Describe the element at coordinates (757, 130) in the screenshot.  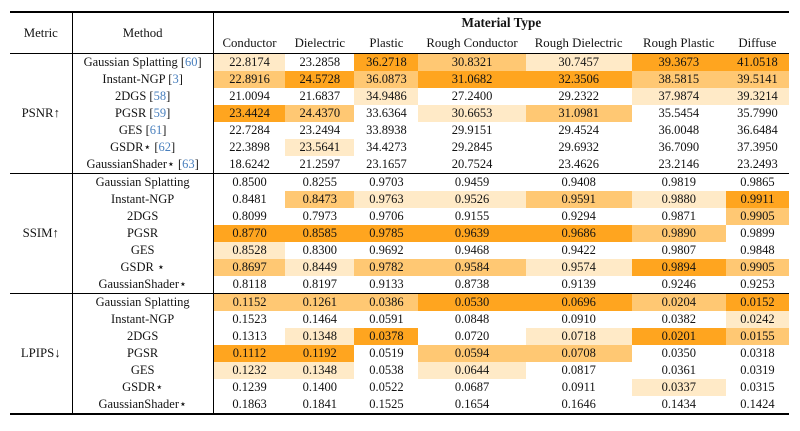
I see `value-cell: 36.6484` at that location.